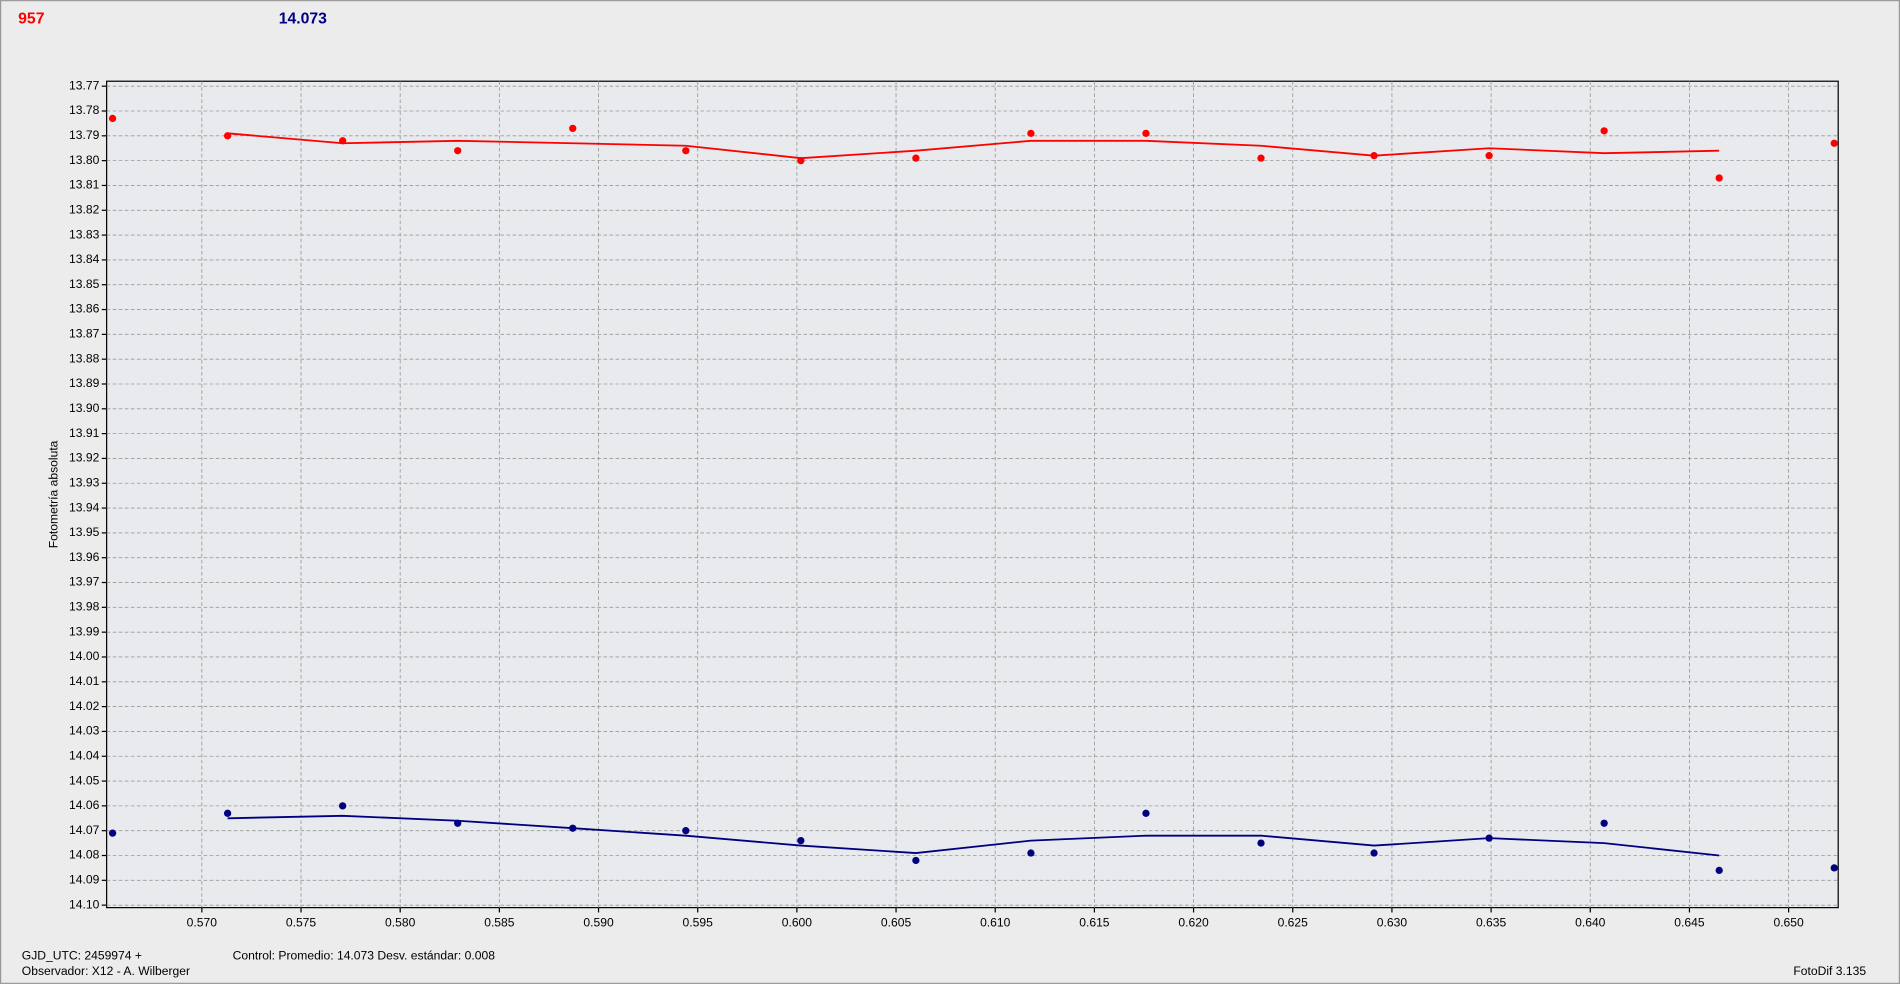  Describe the element at coordinates (1829, 971) in the screenshot. I see `footer-app: FotoDif 3.135` at that location.